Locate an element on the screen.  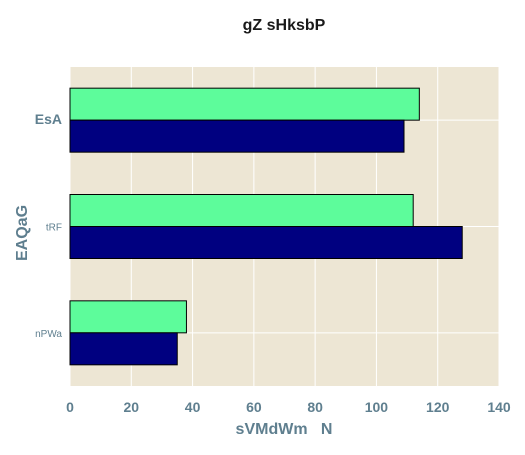
x-tick-label: 120 is located at coordinates (438, 407).